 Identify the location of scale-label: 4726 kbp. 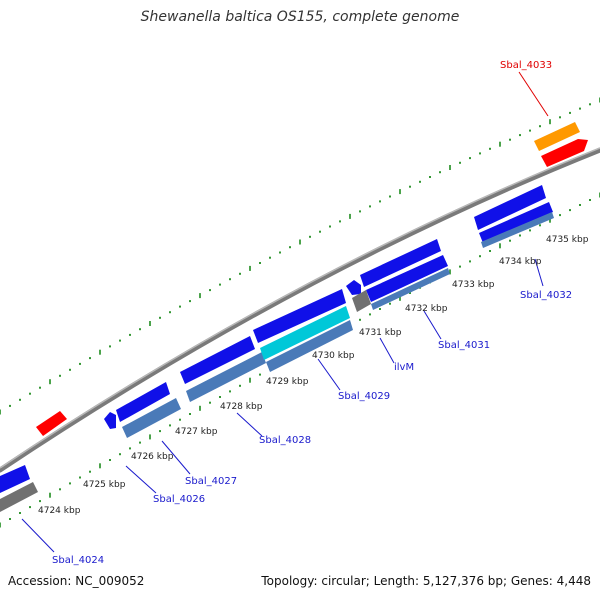
(152, 457).